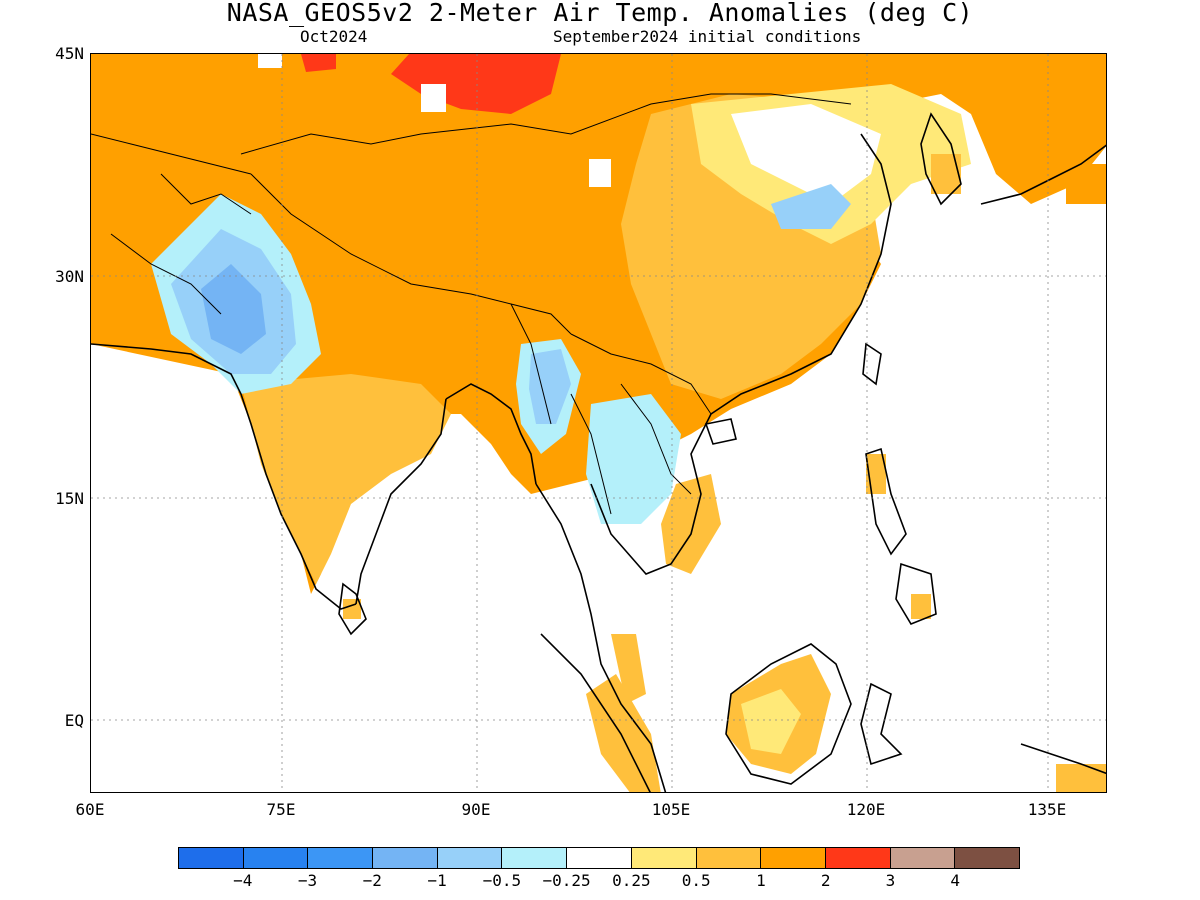 This screenshot has height=900, width=1200. I want to click on colorbar-label: −1, so click(437, 880).